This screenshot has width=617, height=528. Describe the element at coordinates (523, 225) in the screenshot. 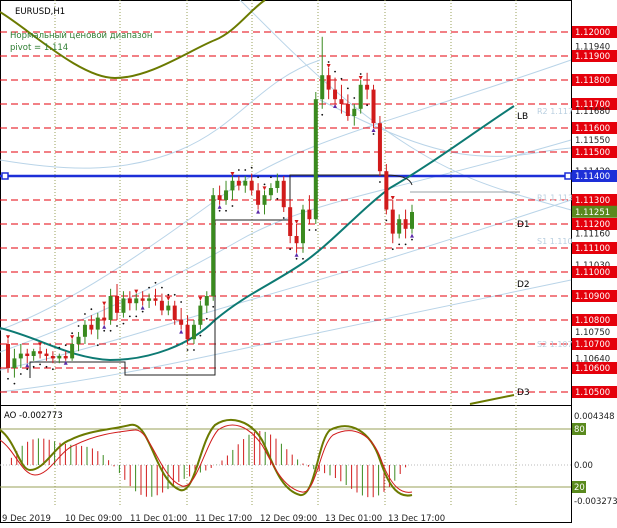

I see `level-label: D1` at that location.